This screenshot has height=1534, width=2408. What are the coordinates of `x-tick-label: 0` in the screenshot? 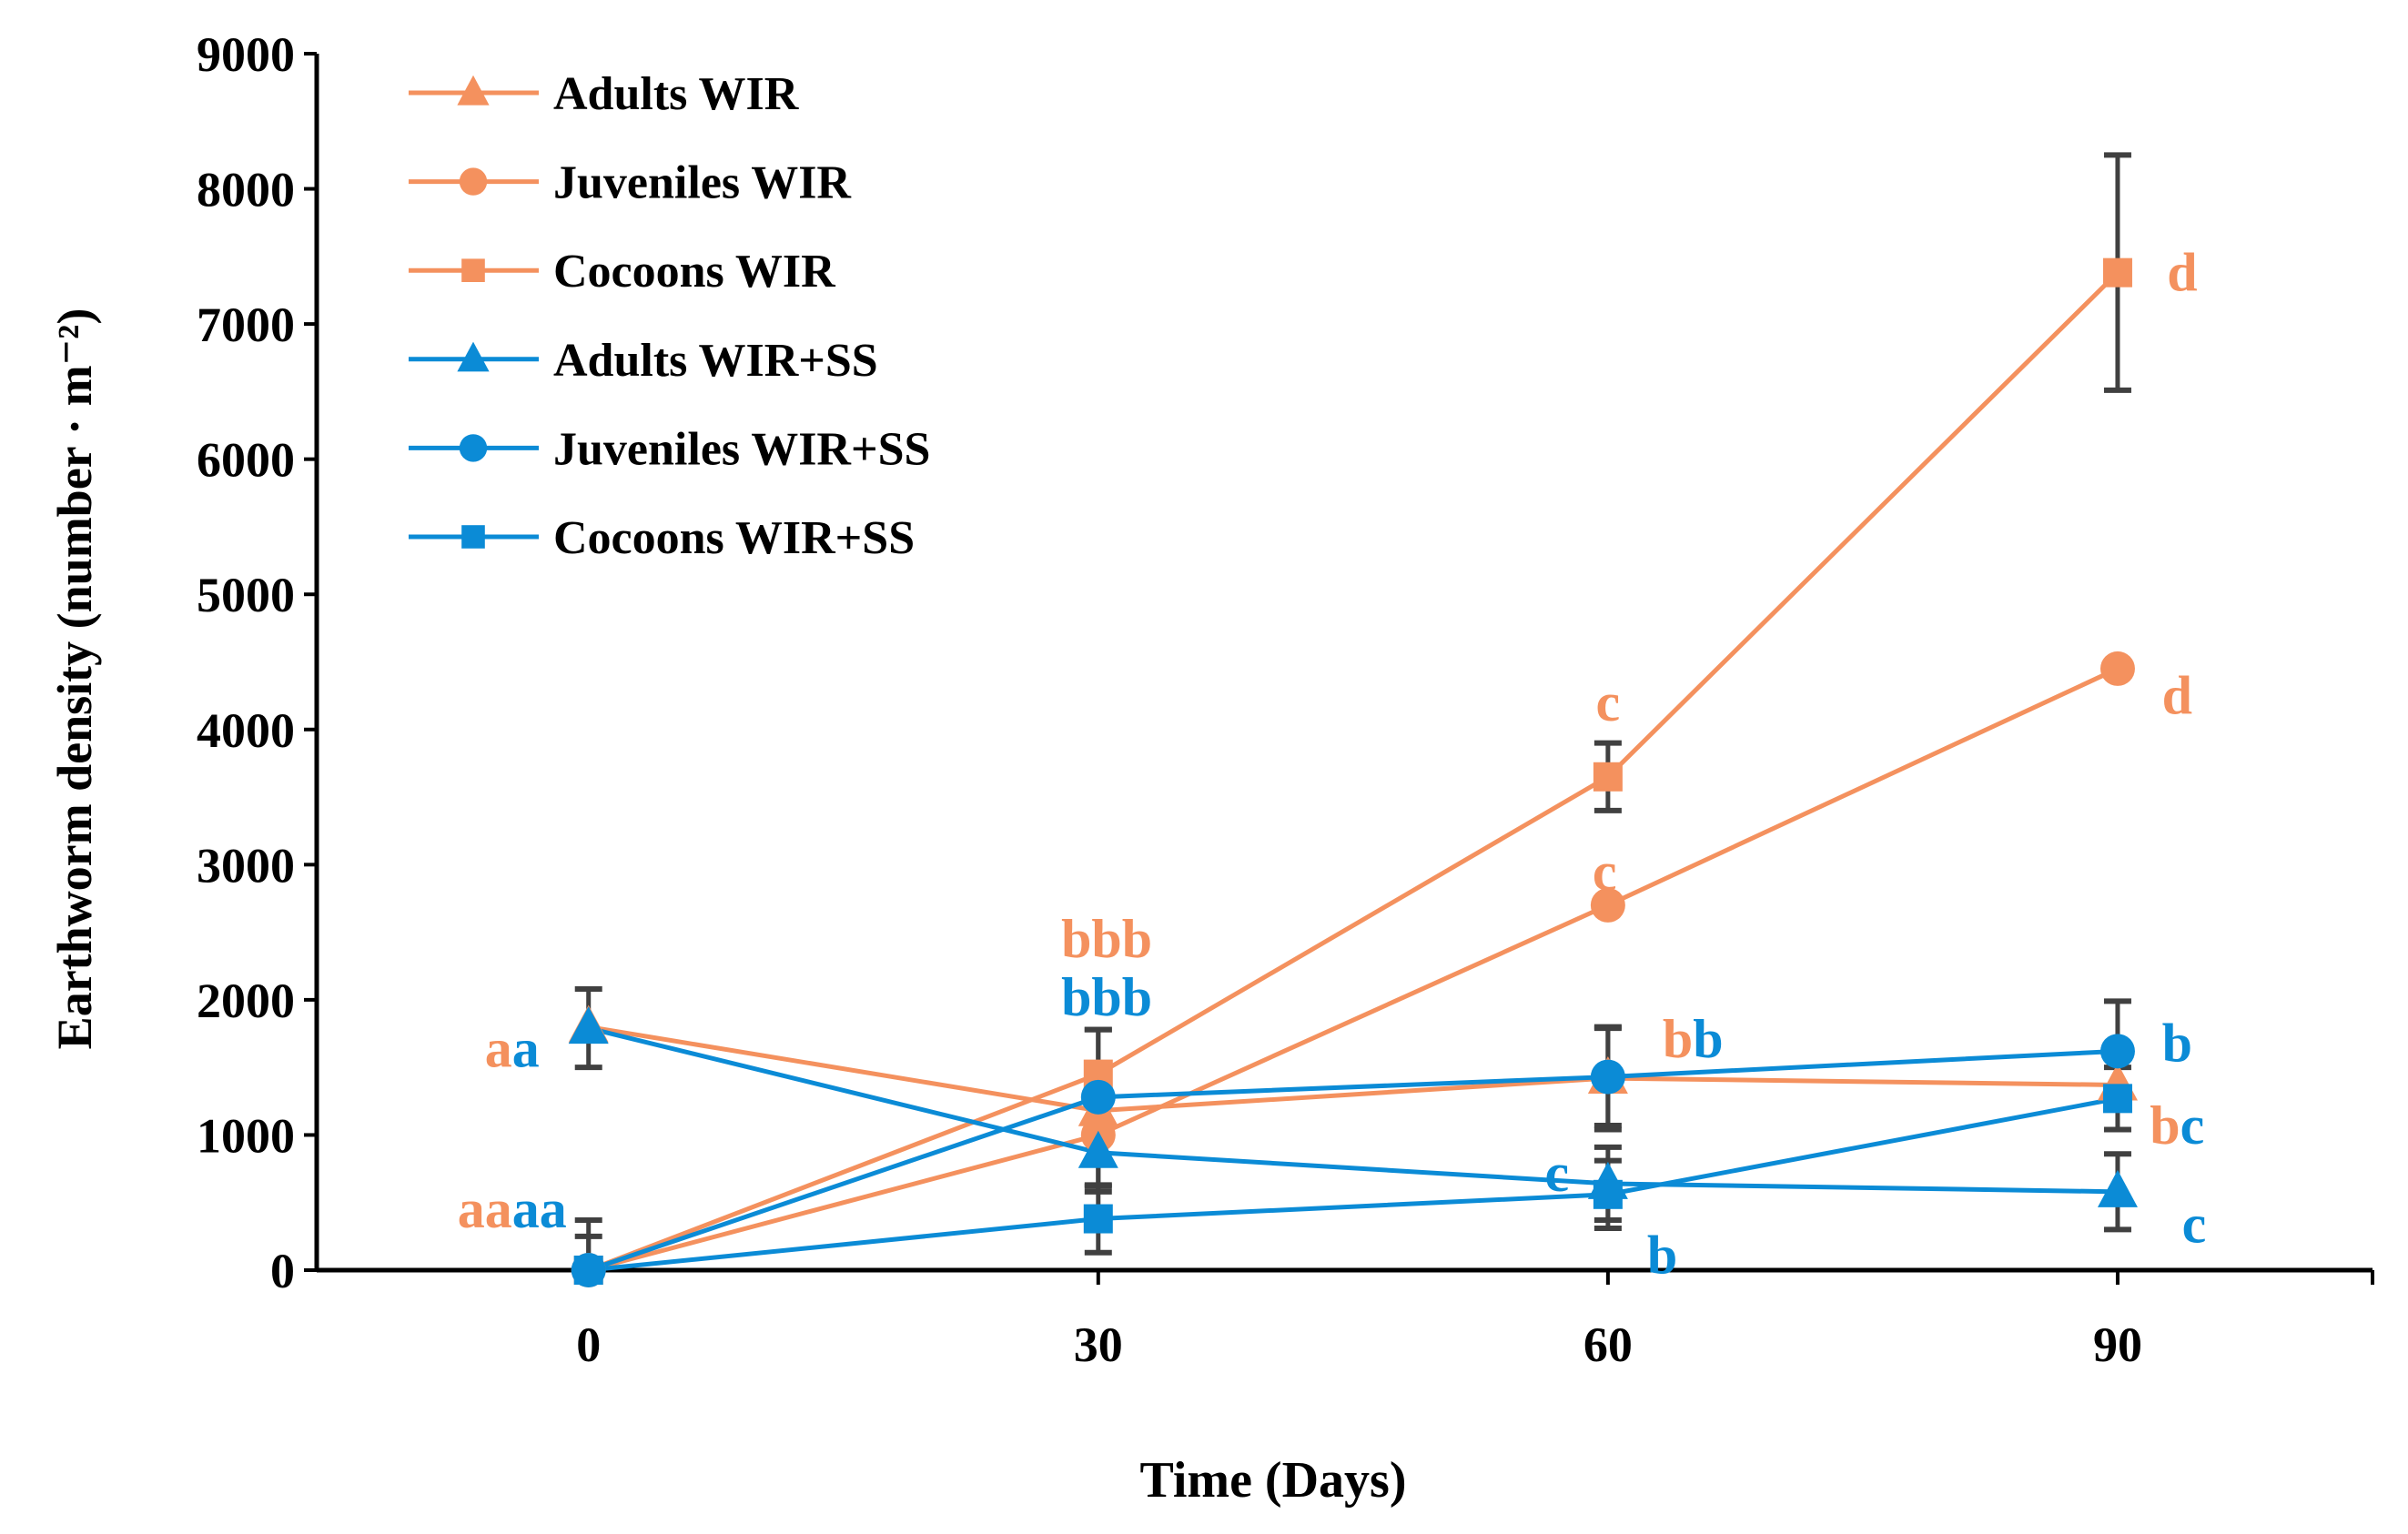 It's located at (588, 1344).